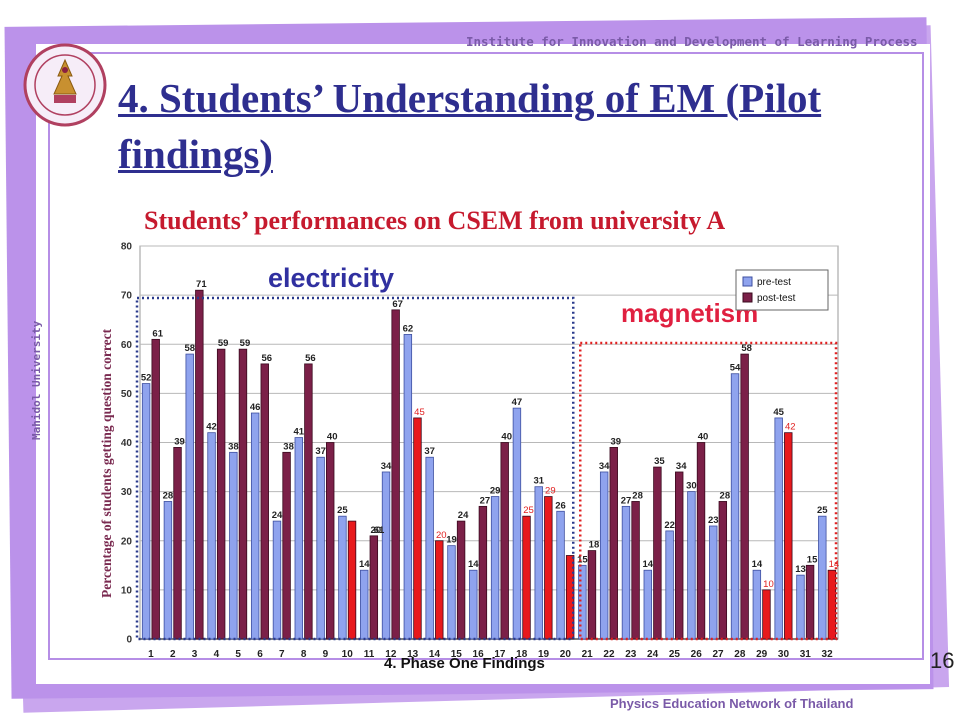 This screenshot has height=720, width=960. I want to click on x-tick-label: 15, so click(457, 654).